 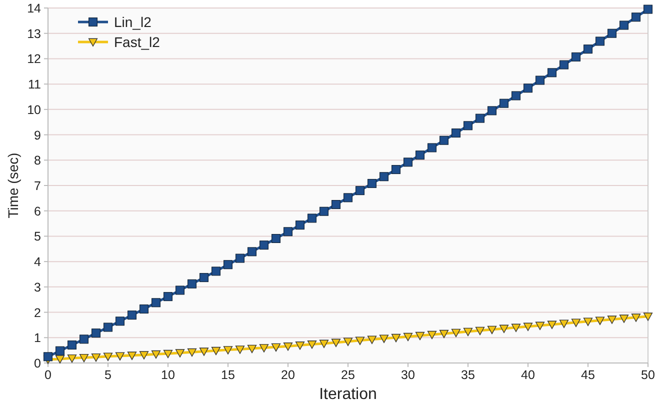 What do you see at coordinates (588, 375) in the screenshot?
I see `x-tick-label: 45` at bounding box center [588, 375].